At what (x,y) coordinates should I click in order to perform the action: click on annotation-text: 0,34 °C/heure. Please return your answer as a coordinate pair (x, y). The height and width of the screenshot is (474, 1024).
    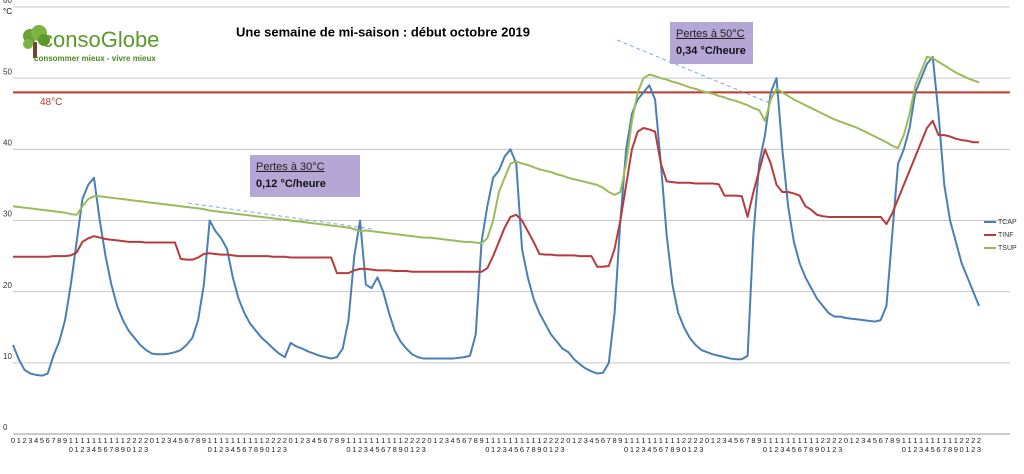
    Looking at the image, I should click on (711, 51).